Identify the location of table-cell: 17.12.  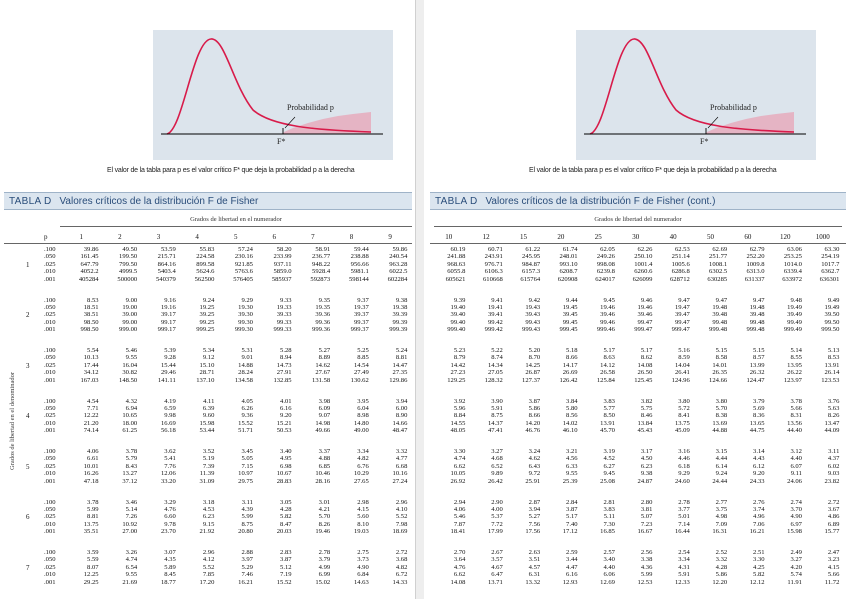
(570, 532).